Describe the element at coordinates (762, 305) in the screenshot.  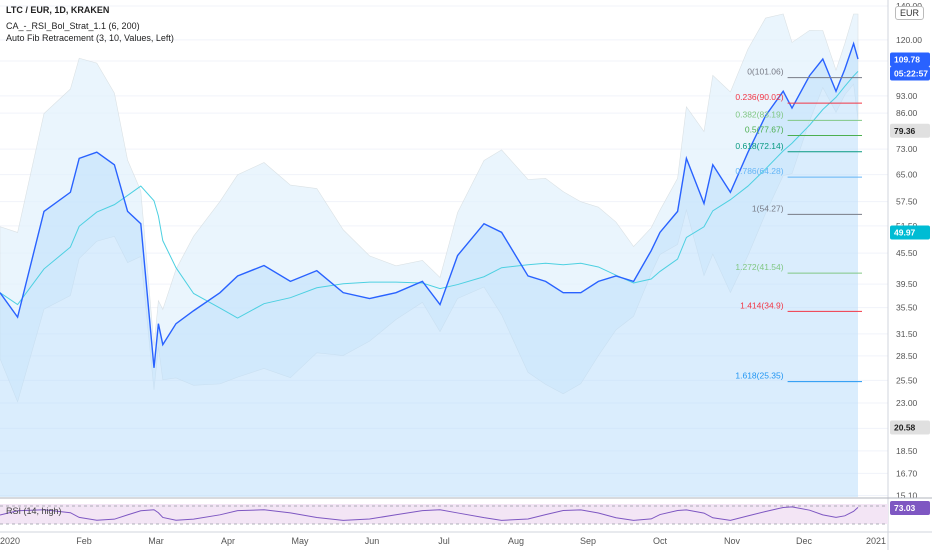
I see `fib-label: 1.414(34.9)` at that location.